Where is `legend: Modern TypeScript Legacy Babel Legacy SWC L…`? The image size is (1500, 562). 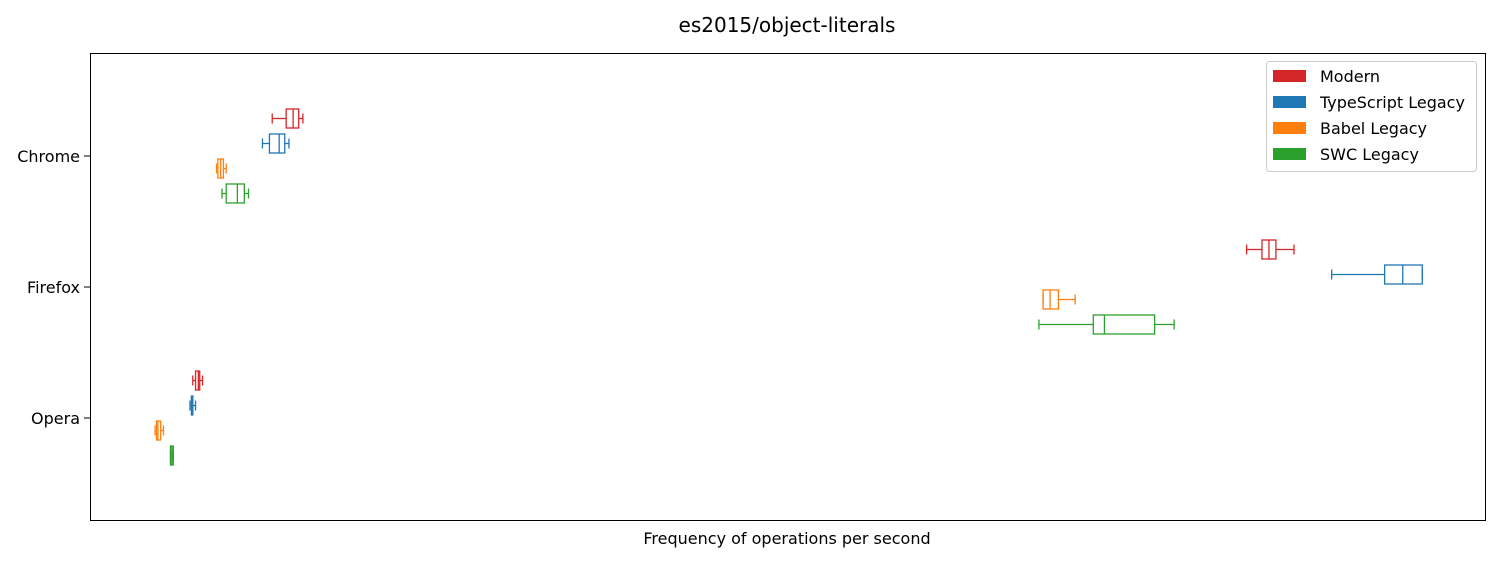 legend: Modern TypeScript Legacy Babel Legacy SWC L… is located at coordinates (1371, 116).